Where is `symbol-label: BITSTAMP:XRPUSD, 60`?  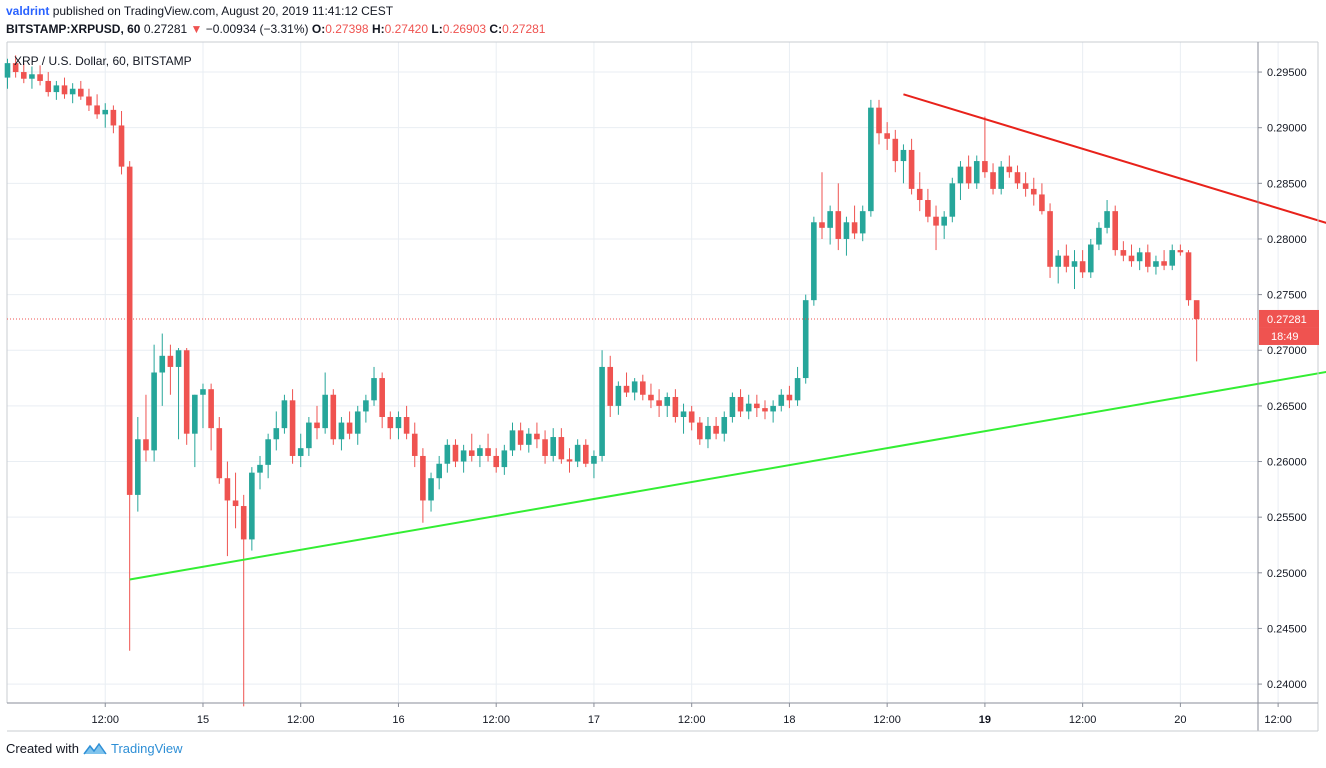 symbol-label: BITSTAMP:XRPUSD, 60 is located at coordinates (73, 29).